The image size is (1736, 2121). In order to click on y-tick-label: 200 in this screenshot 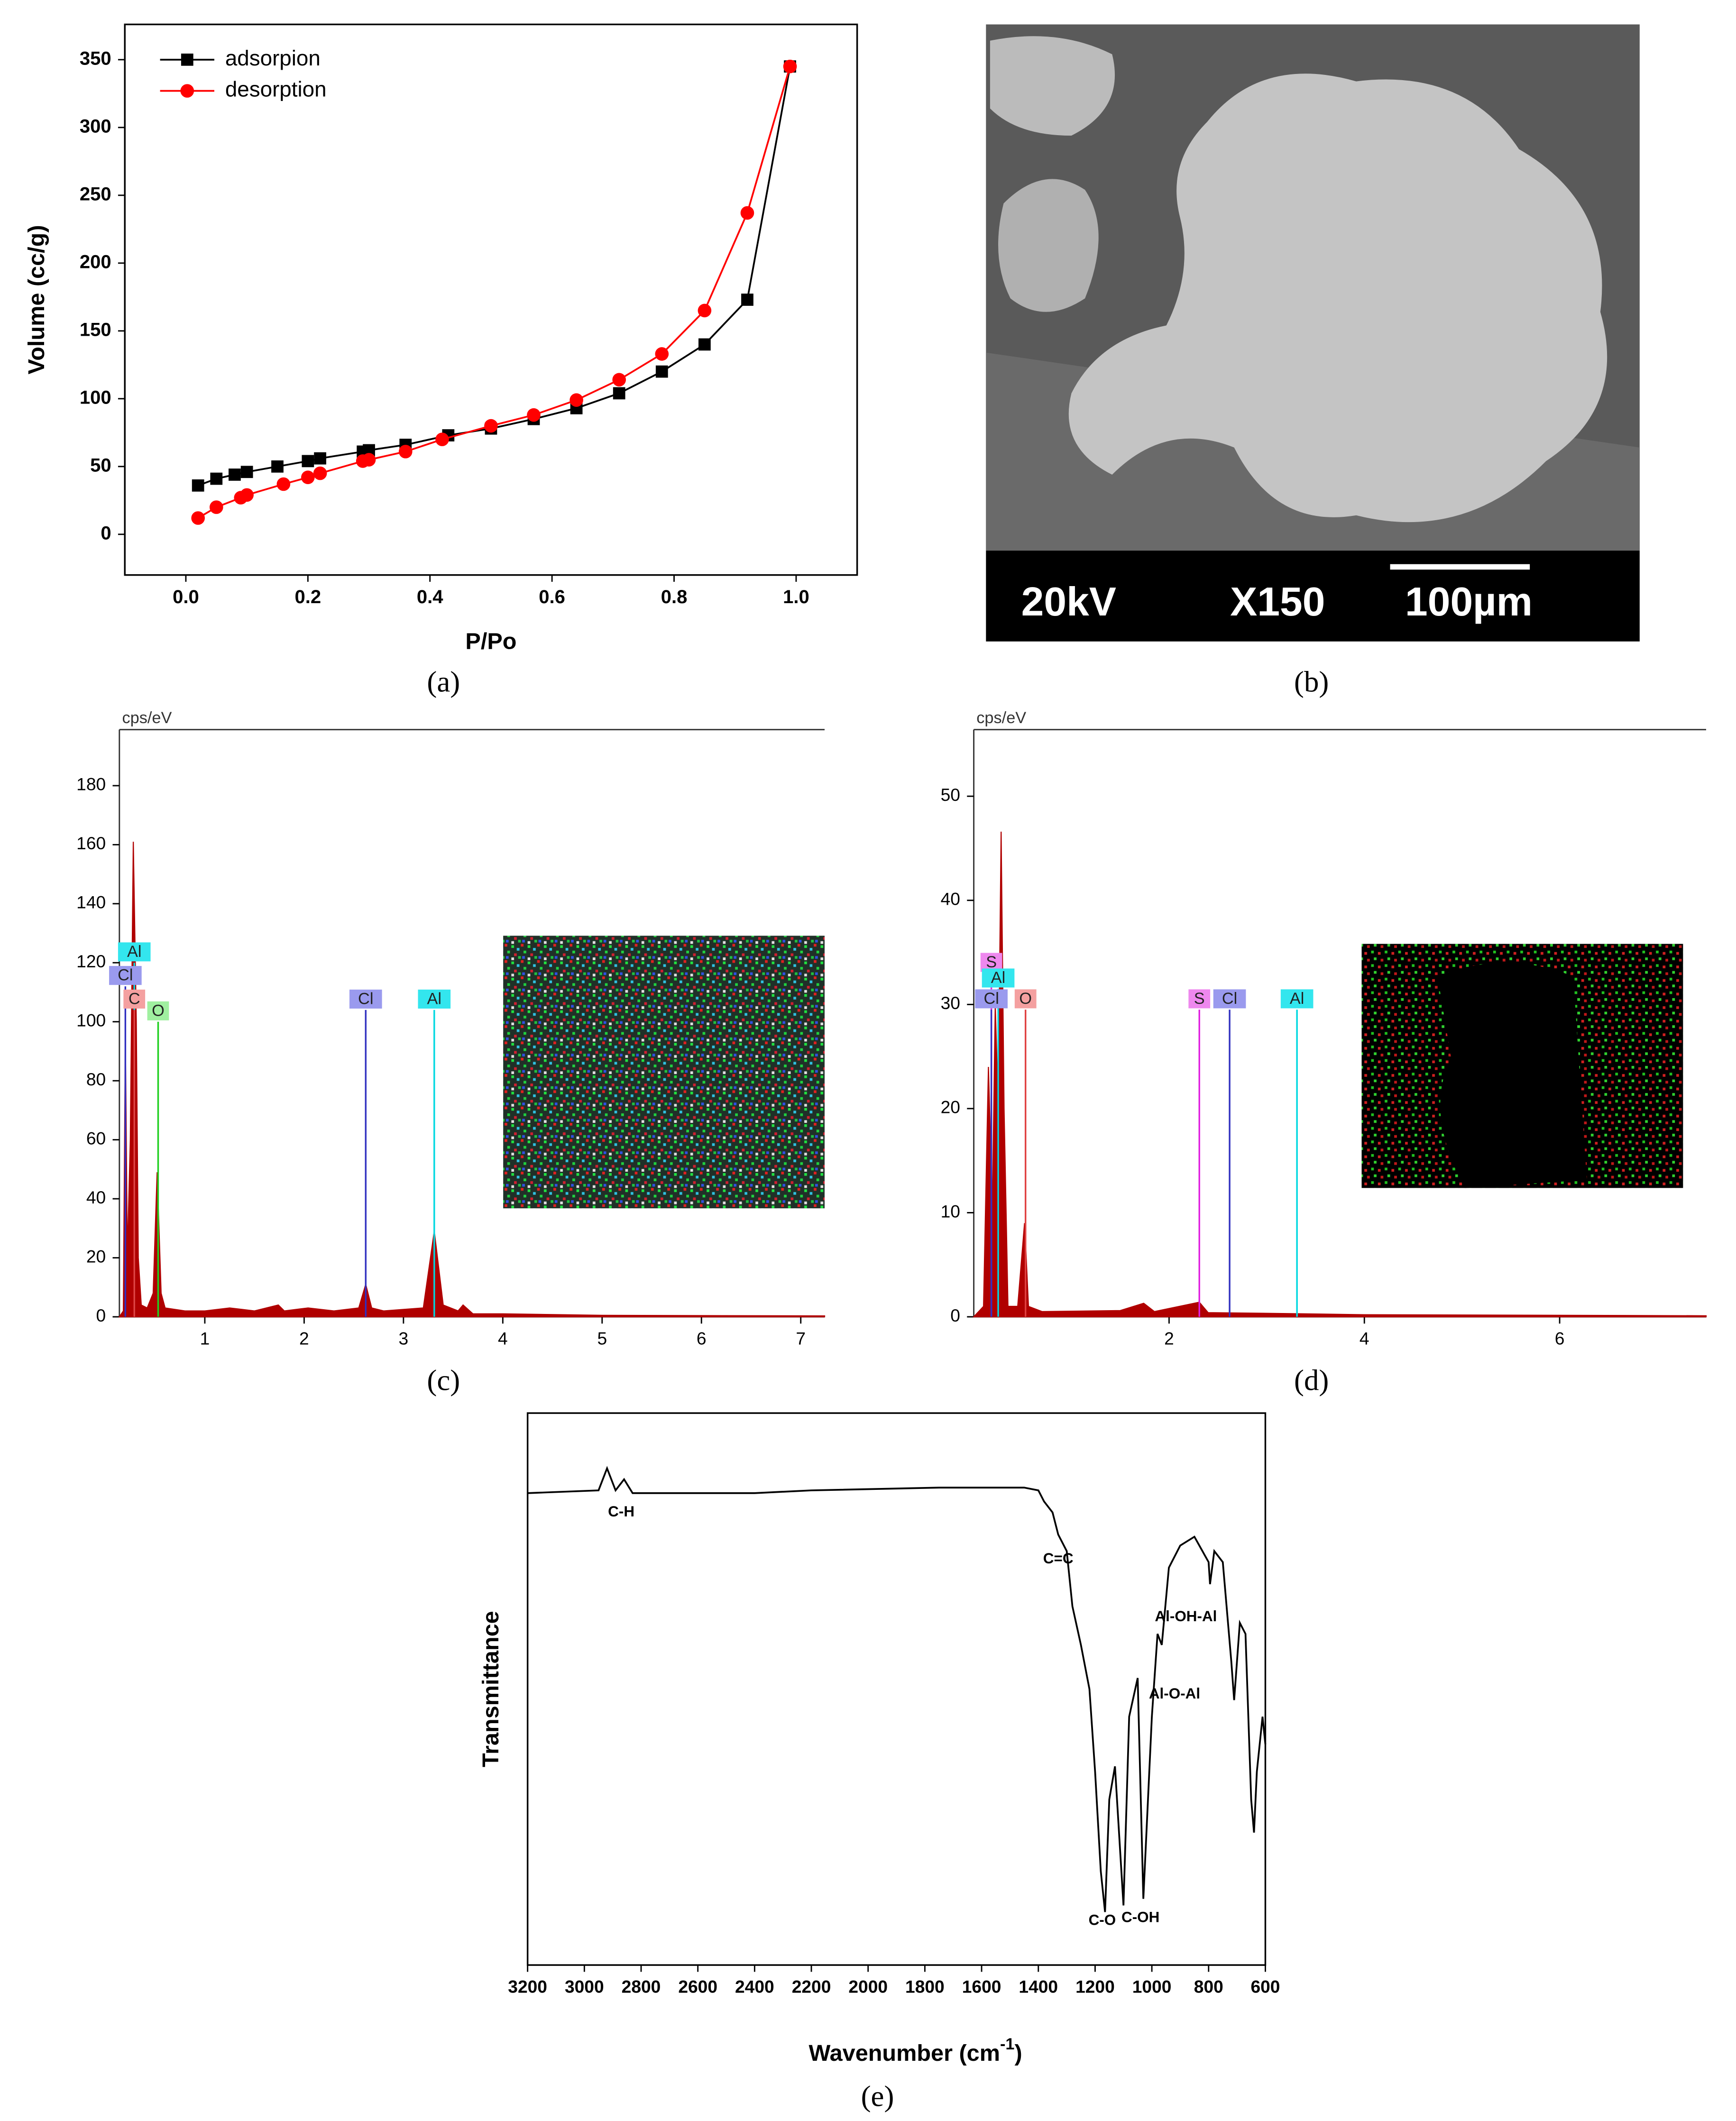, I will do `click(95, 262)`.